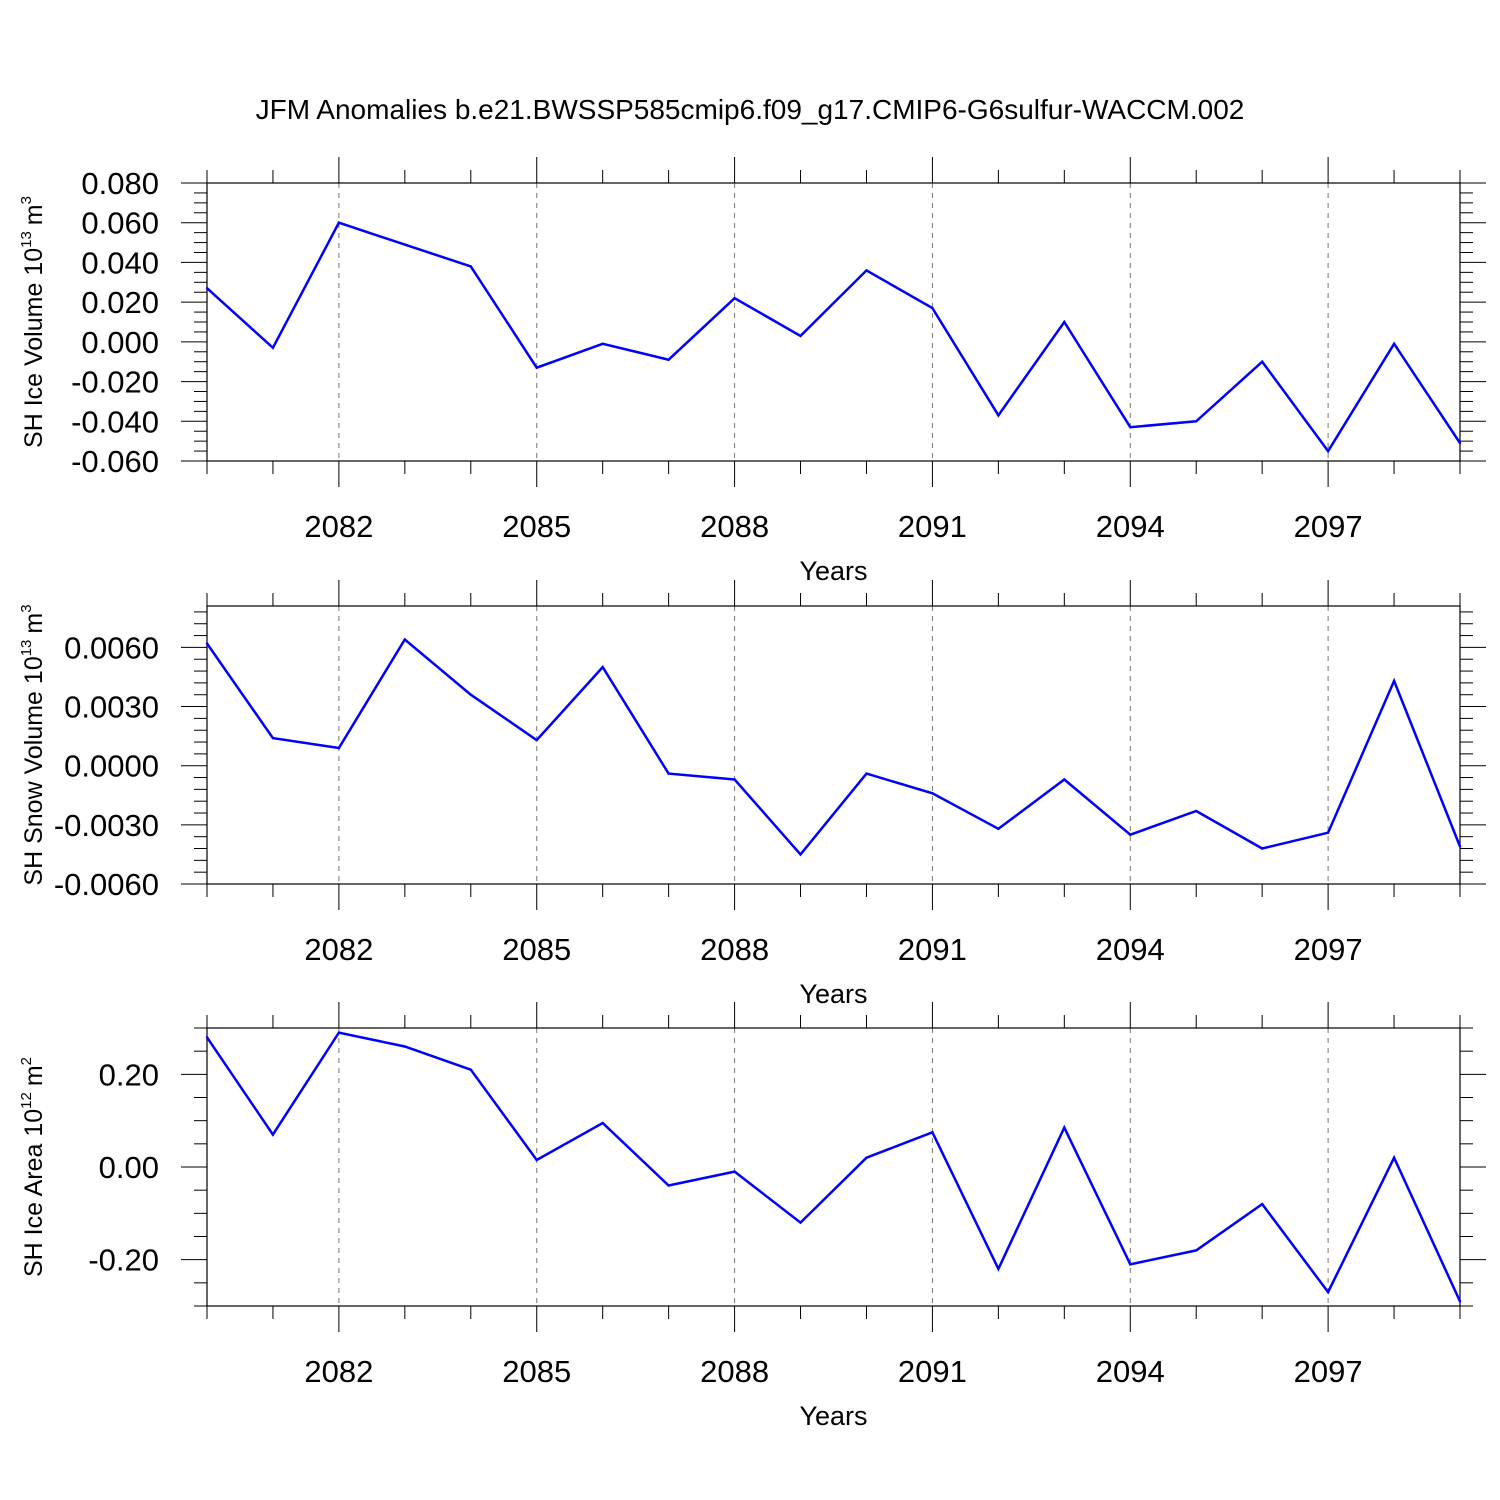  I want to click on y-tick-label: 0.0000, so click(111, 766).